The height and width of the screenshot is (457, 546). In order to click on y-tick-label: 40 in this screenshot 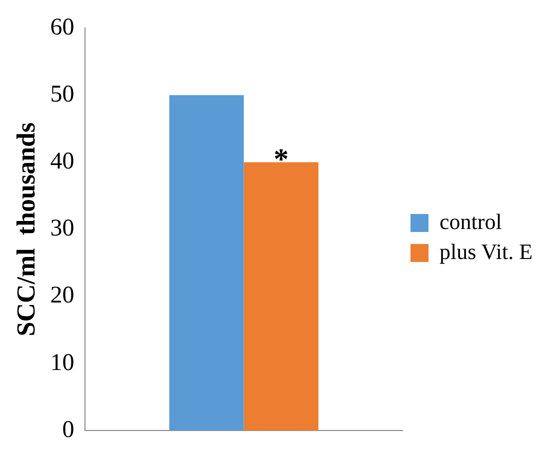, I will do `click(62, 161)`.